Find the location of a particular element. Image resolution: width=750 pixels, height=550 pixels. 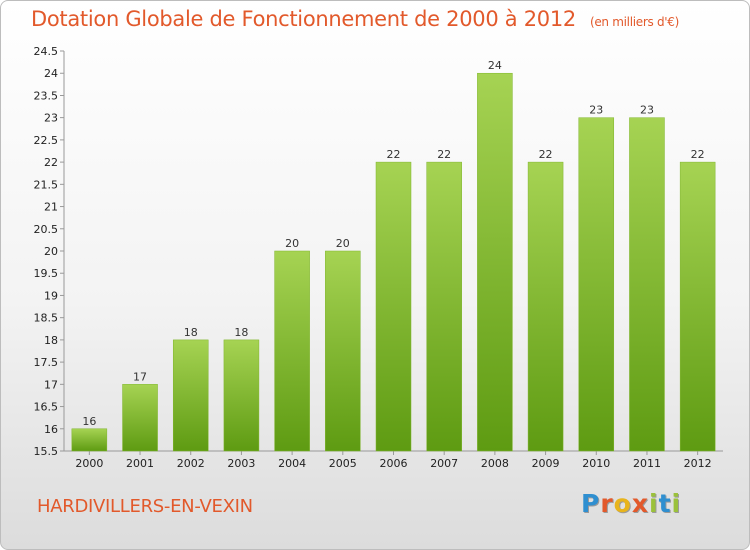

logo-letter: o is located at coordinates (622, 503).